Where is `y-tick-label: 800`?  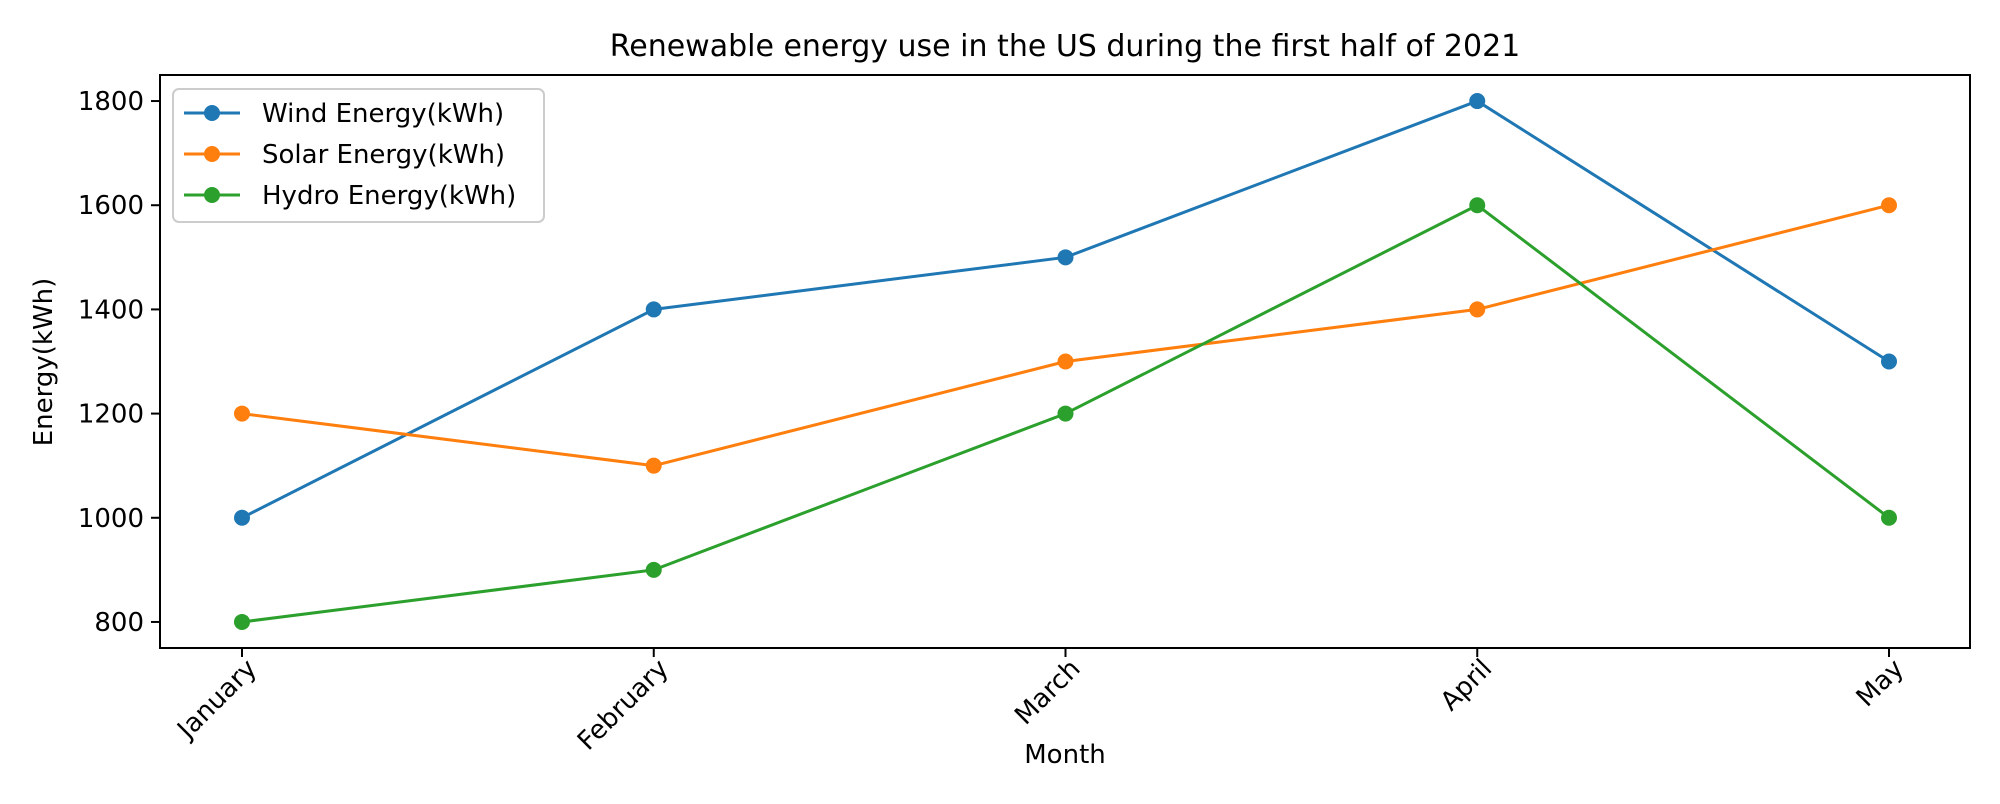 y-tick-label: 800 is located at coordinates (119, 623).